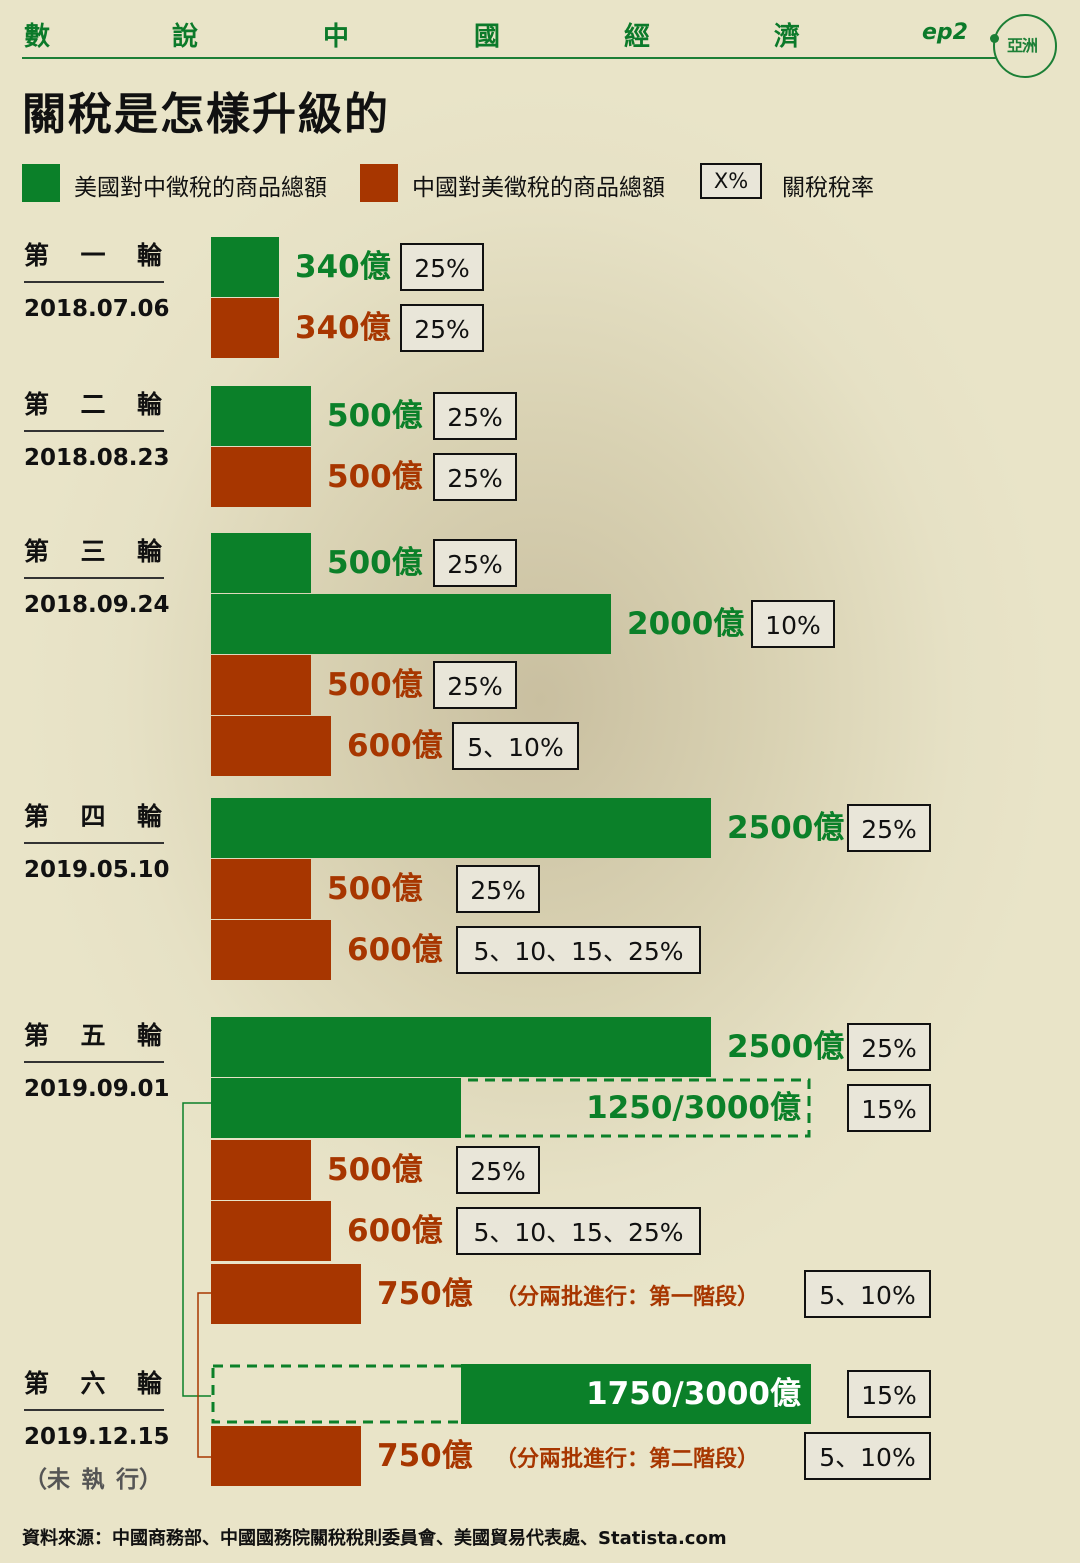 The image size is (1080, 1563). Describe the element at coordinates (97, 1089) in the screenshot. I see `round-date: 2019.09.01` at that location.